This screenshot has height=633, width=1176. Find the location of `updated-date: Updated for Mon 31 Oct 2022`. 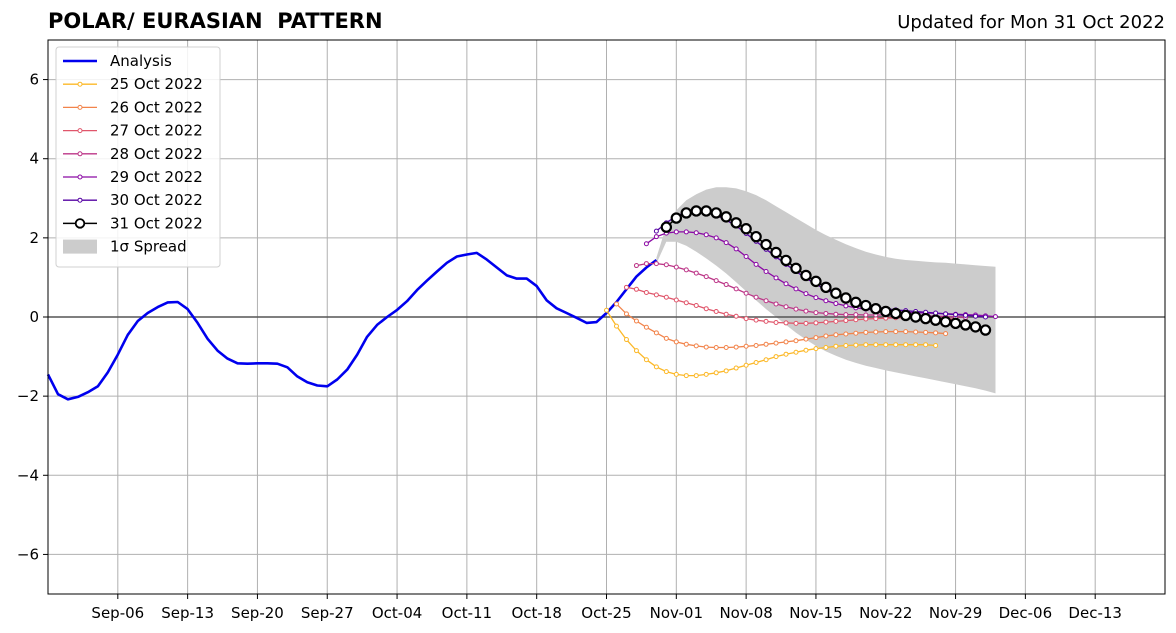

updated-date: Updated for Mon 31 Oct 2022 is located at coordinates (1031, 22).